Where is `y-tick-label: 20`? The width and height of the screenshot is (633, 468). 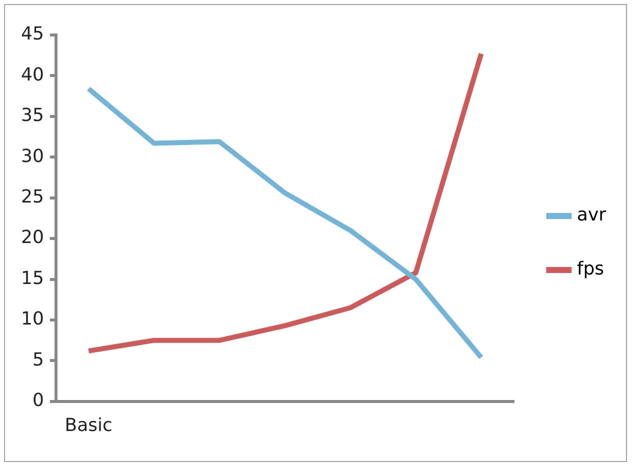 y-tick-label: 20 is located at coordinates (32, 237).